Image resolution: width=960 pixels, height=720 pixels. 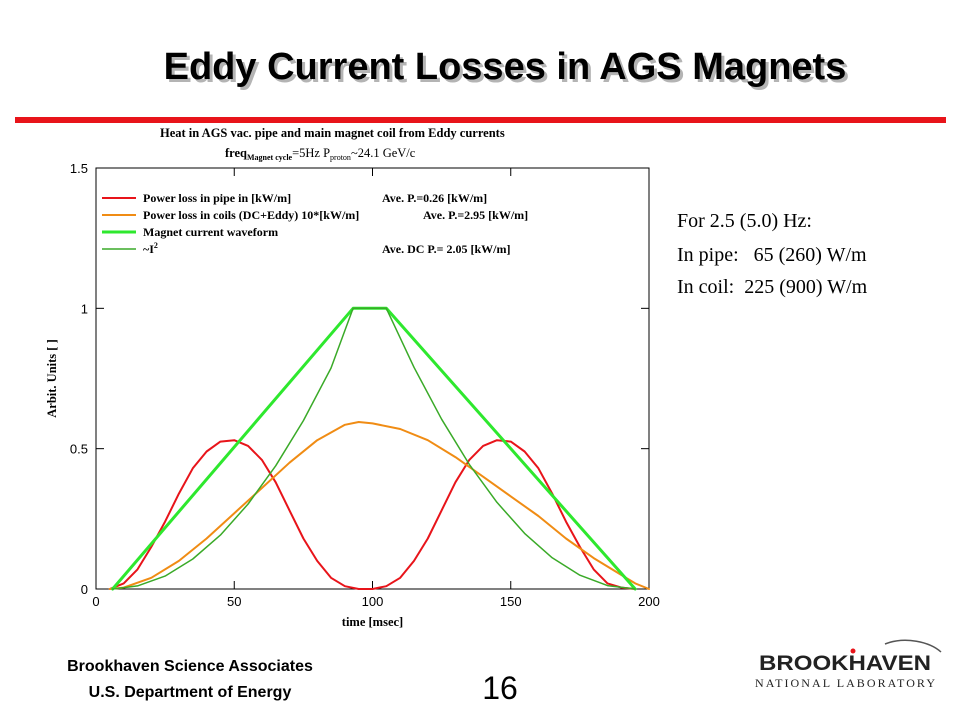 I want to click on y-tick-label: 0.5, so click(x=79, y=449).